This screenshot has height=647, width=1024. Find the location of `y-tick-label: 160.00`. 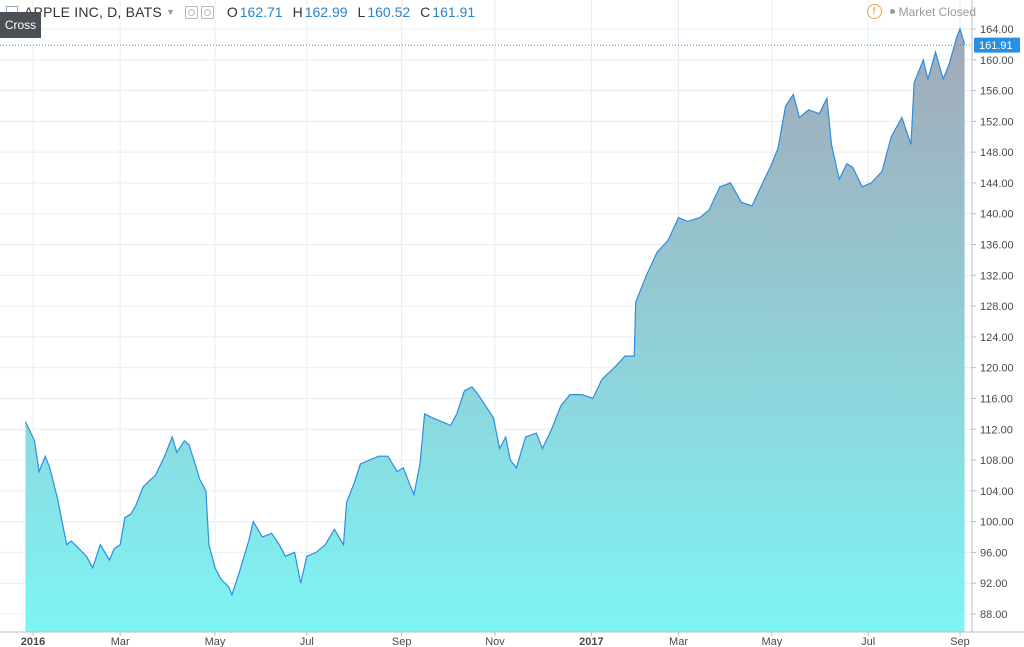

y-tick-label: 160.00 is located at coordinates (997, 61).